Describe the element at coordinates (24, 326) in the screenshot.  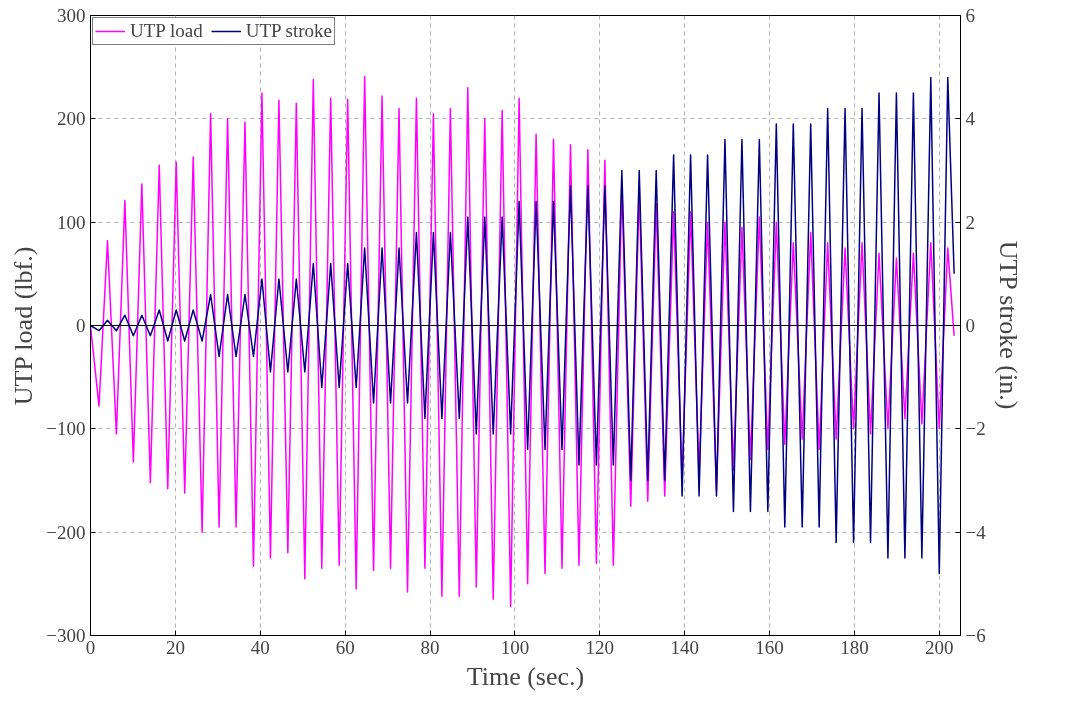
I see `y-axis-title: UTP load (lbf.)` at that location.